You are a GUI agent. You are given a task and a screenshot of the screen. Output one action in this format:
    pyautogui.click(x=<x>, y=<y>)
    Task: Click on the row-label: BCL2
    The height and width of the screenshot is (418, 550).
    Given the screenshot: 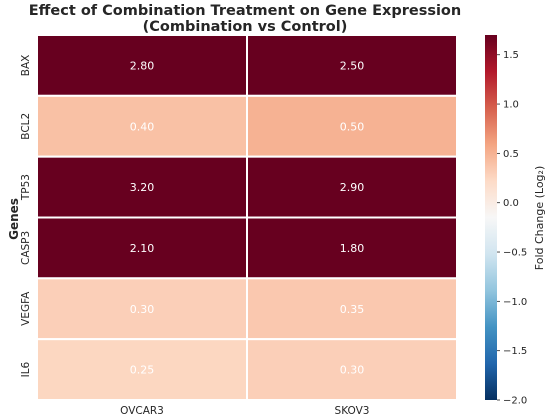 What is the action you would take?
    pyautogui.click(x=26, y=126)
    